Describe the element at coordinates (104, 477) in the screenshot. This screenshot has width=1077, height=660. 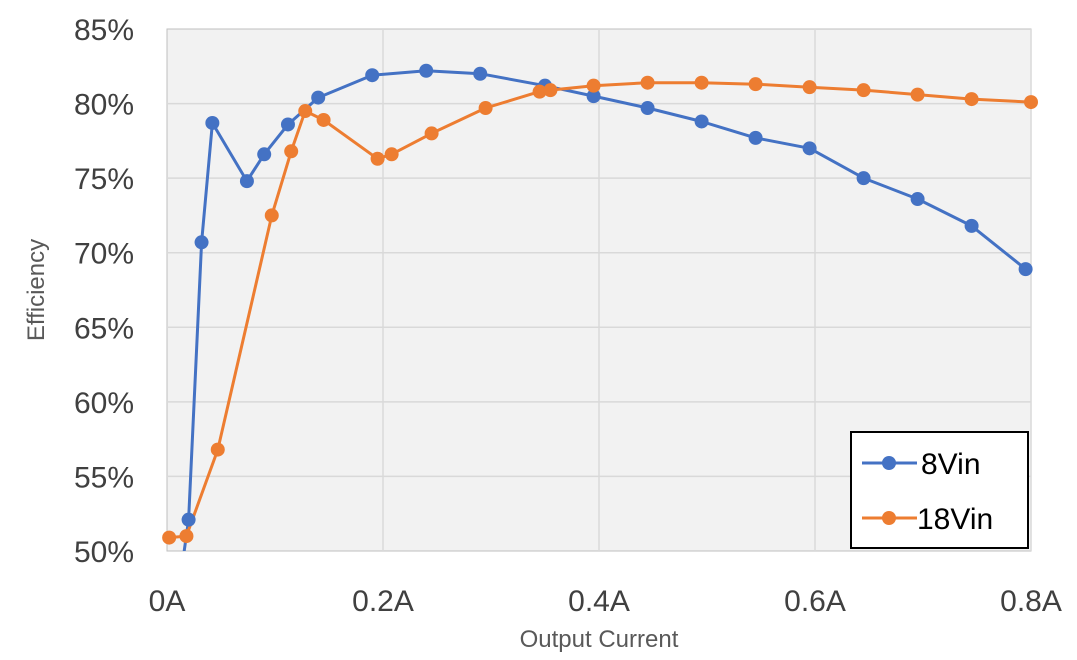
I see `y-tick-label: 55%` at that location.